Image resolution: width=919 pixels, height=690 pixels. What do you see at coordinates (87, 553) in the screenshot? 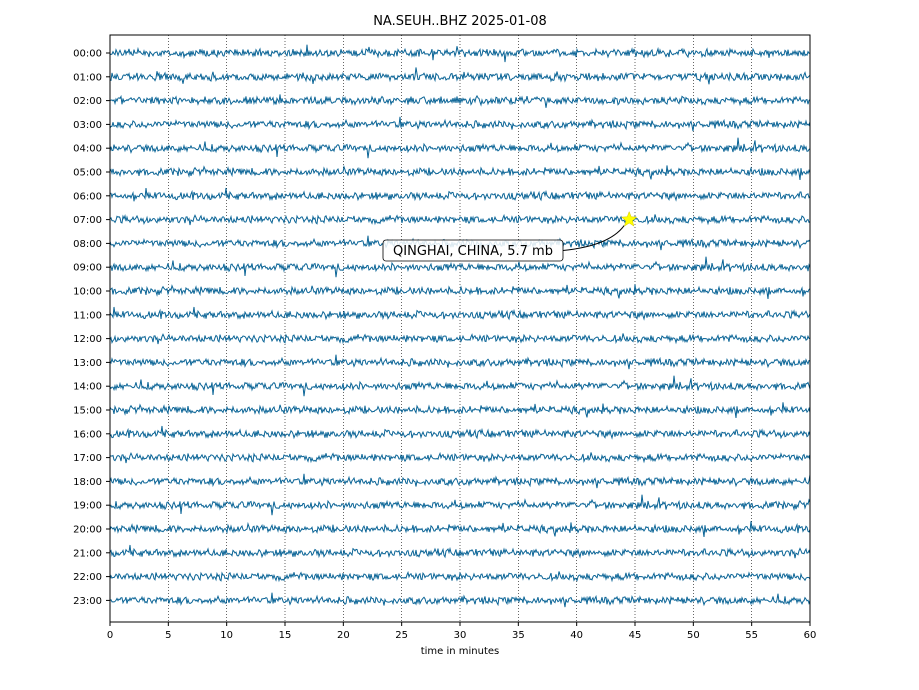
I see `y-tick-label: 21:00` at bounding box center [87, 553].